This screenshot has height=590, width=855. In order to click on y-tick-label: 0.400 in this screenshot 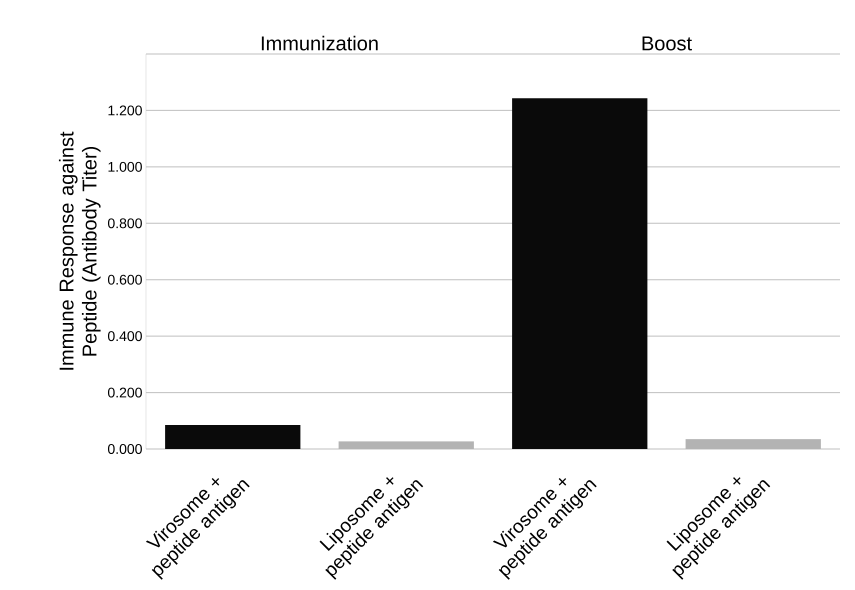, I will do `click(125, 336)`.